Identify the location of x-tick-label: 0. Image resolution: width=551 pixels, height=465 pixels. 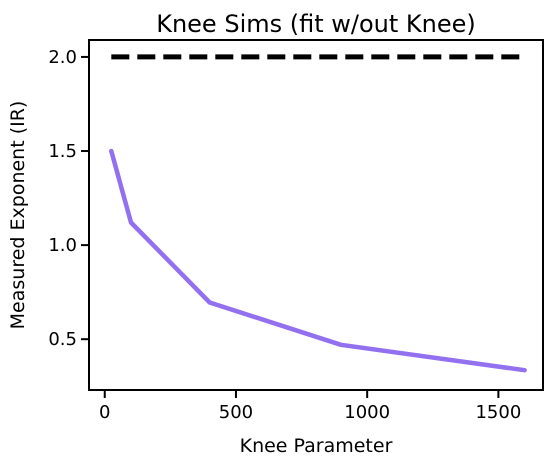
(104, 412).